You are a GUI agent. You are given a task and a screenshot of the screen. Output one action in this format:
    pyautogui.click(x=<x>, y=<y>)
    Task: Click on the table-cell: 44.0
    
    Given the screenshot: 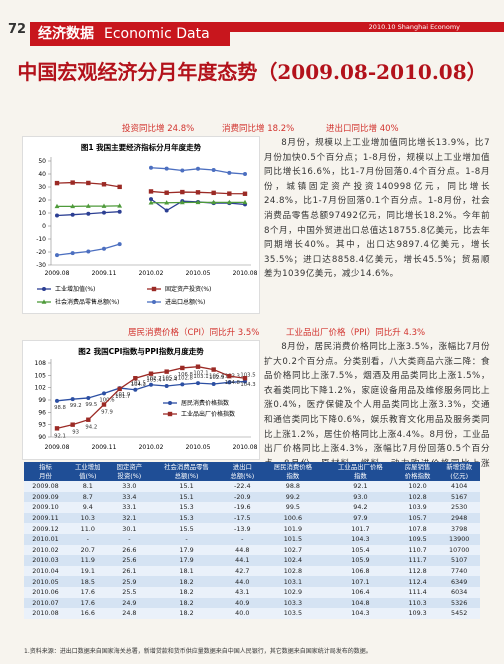 What is the action you would take?
    pyautogui.click(x=242, y=581)
    